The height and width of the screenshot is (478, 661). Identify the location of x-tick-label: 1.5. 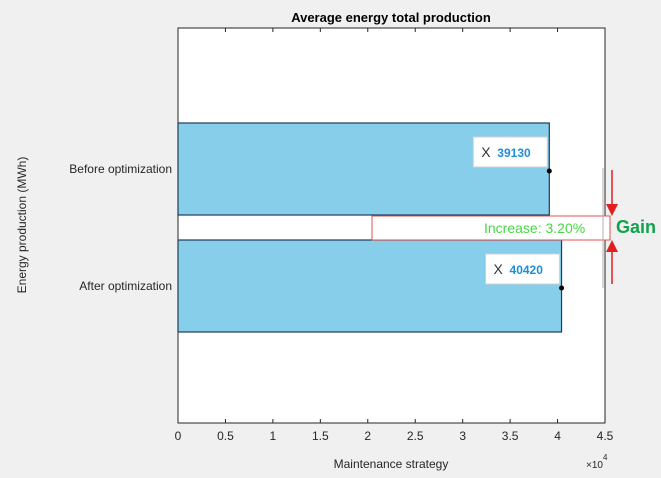
(320, 436).